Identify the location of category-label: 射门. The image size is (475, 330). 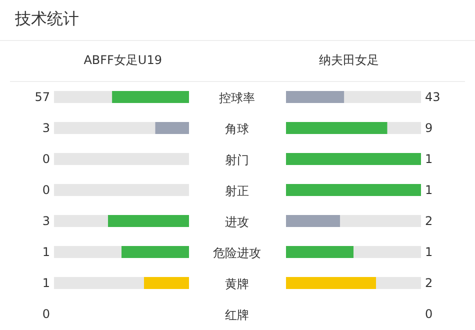
(237, 160).